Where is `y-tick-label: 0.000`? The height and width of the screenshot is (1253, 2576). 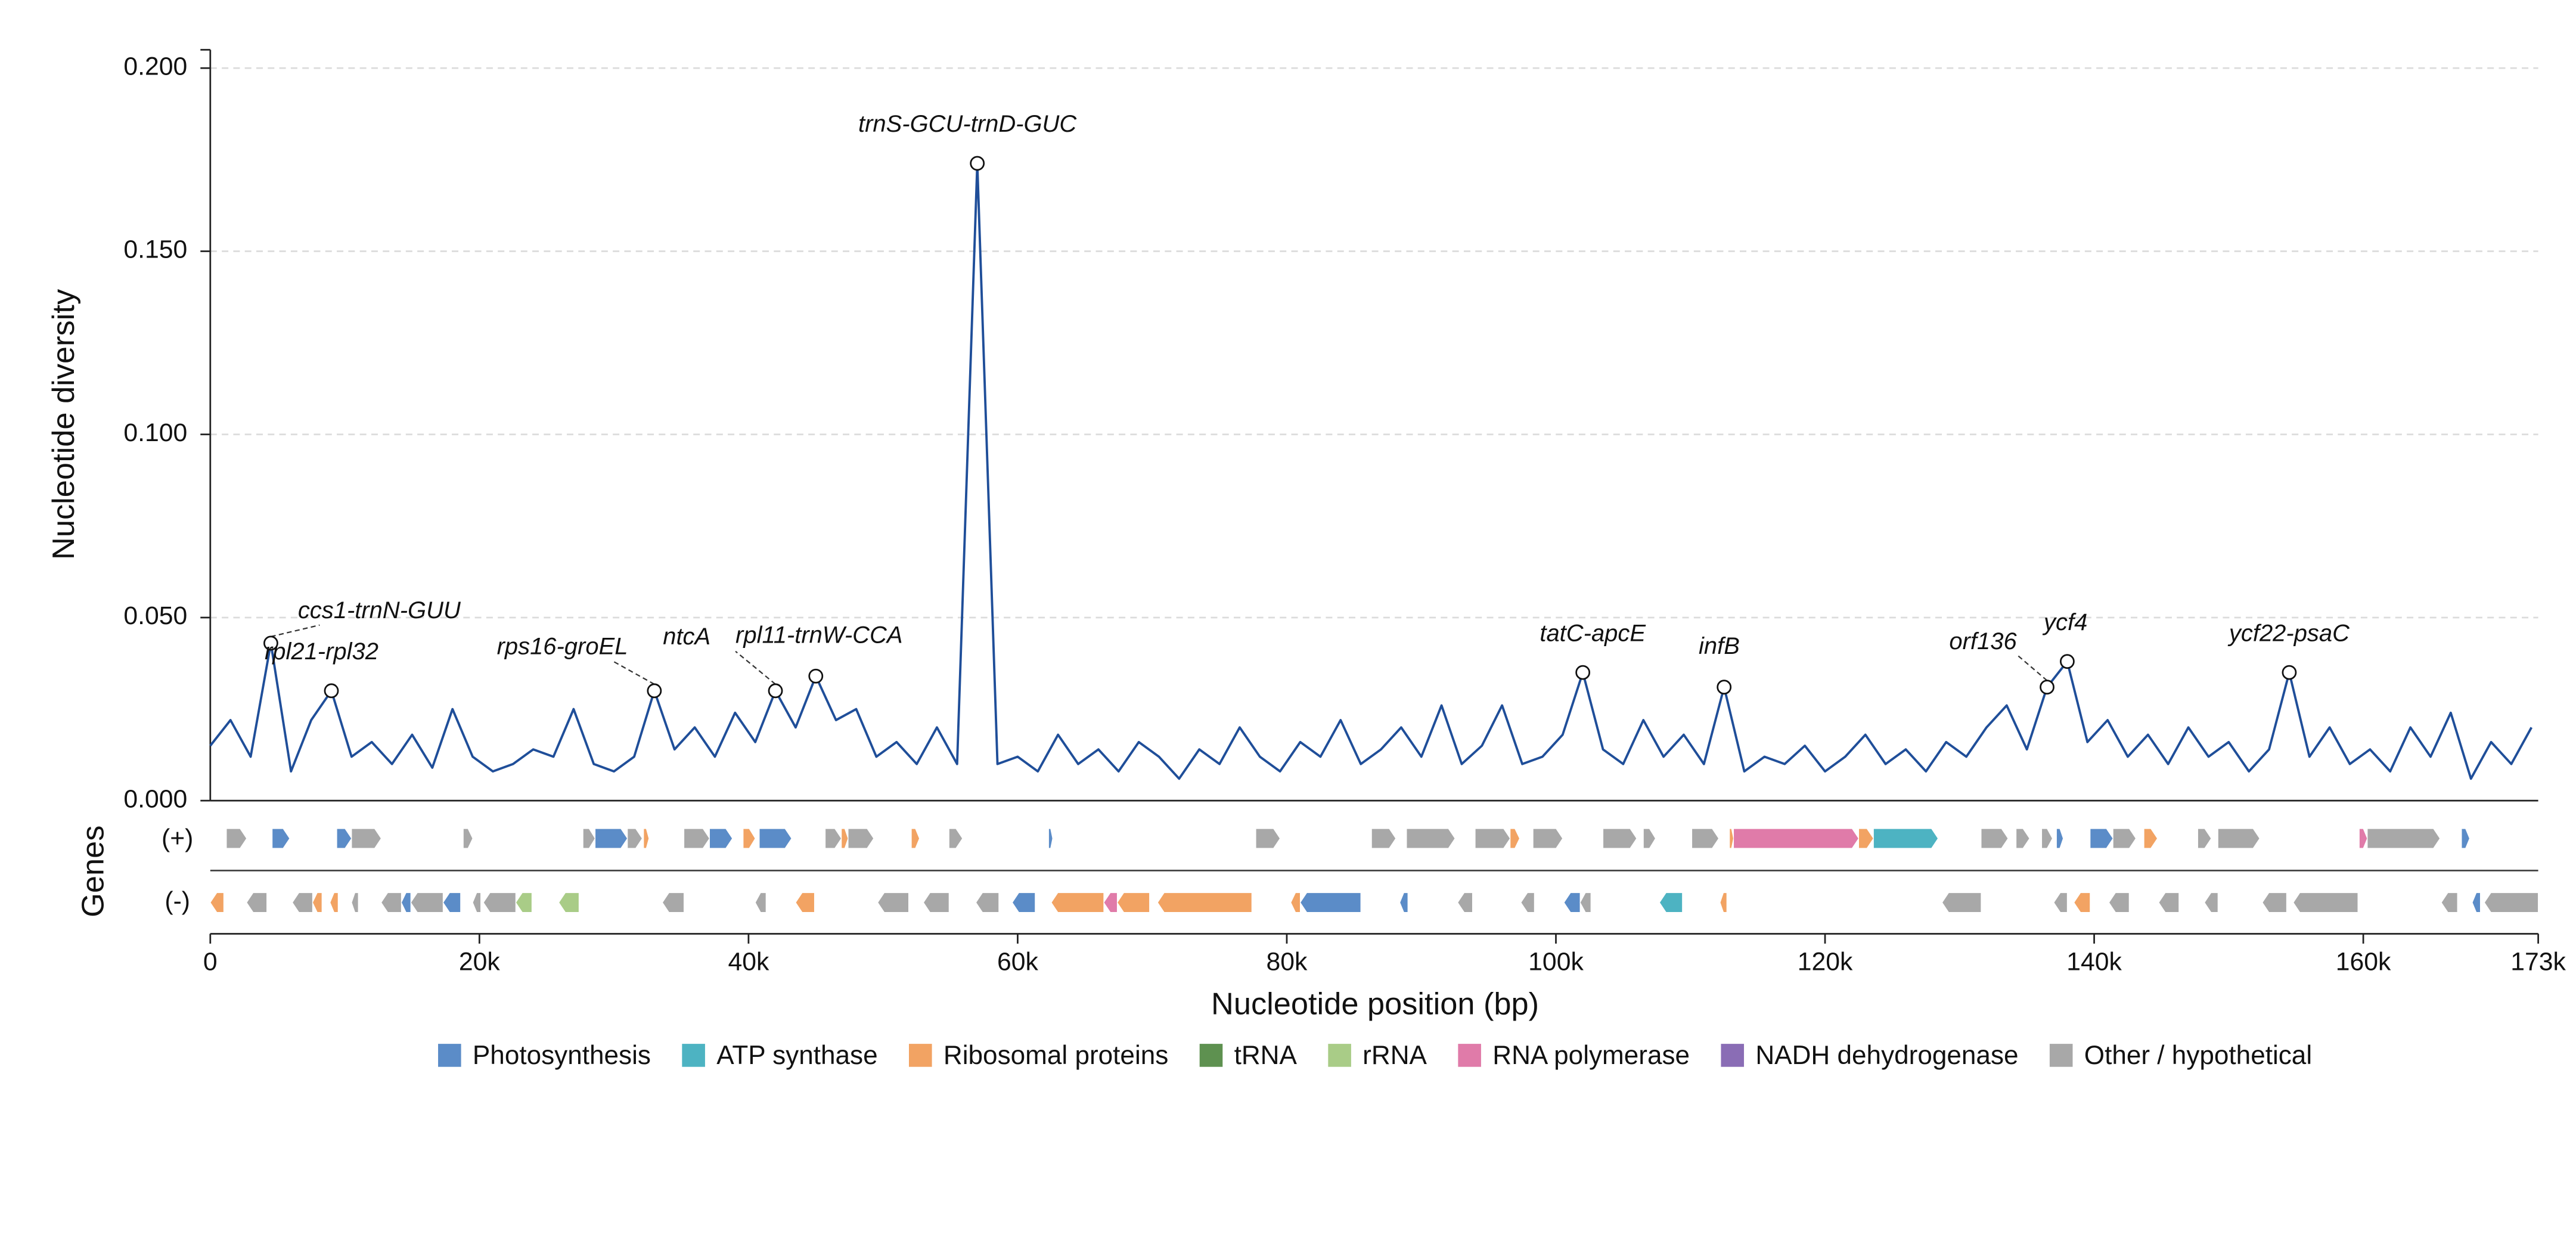
y-tick-label: 0.000 is located at coordinates (155, 798).